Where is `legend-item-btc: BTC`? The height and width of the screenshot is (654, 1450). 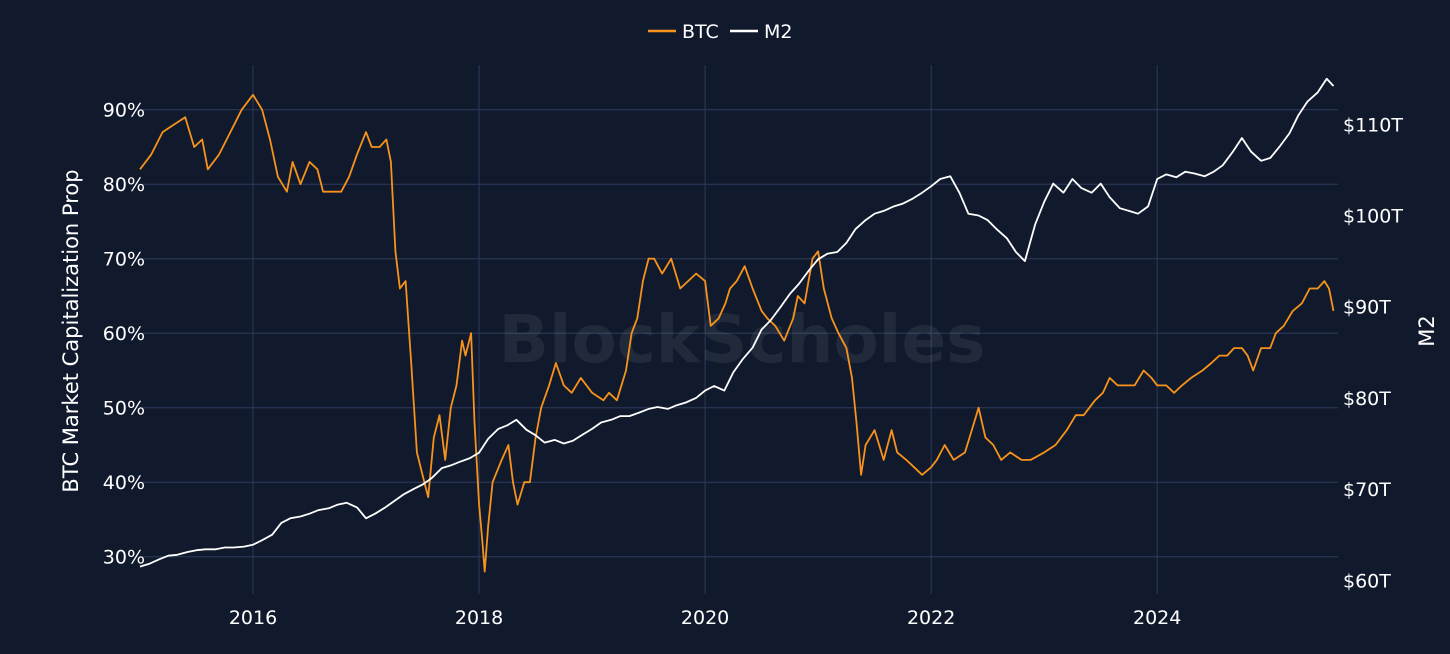
legend-item-btc: BTC is located at coordinates (683, 32).